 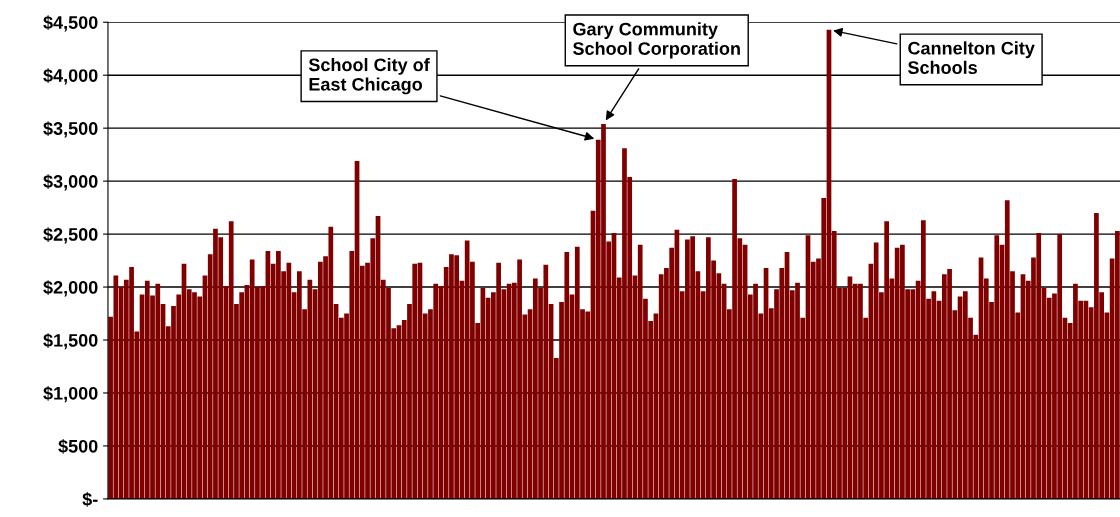 I want to click on y-tick-label: $500, so click(x=78, y=446).